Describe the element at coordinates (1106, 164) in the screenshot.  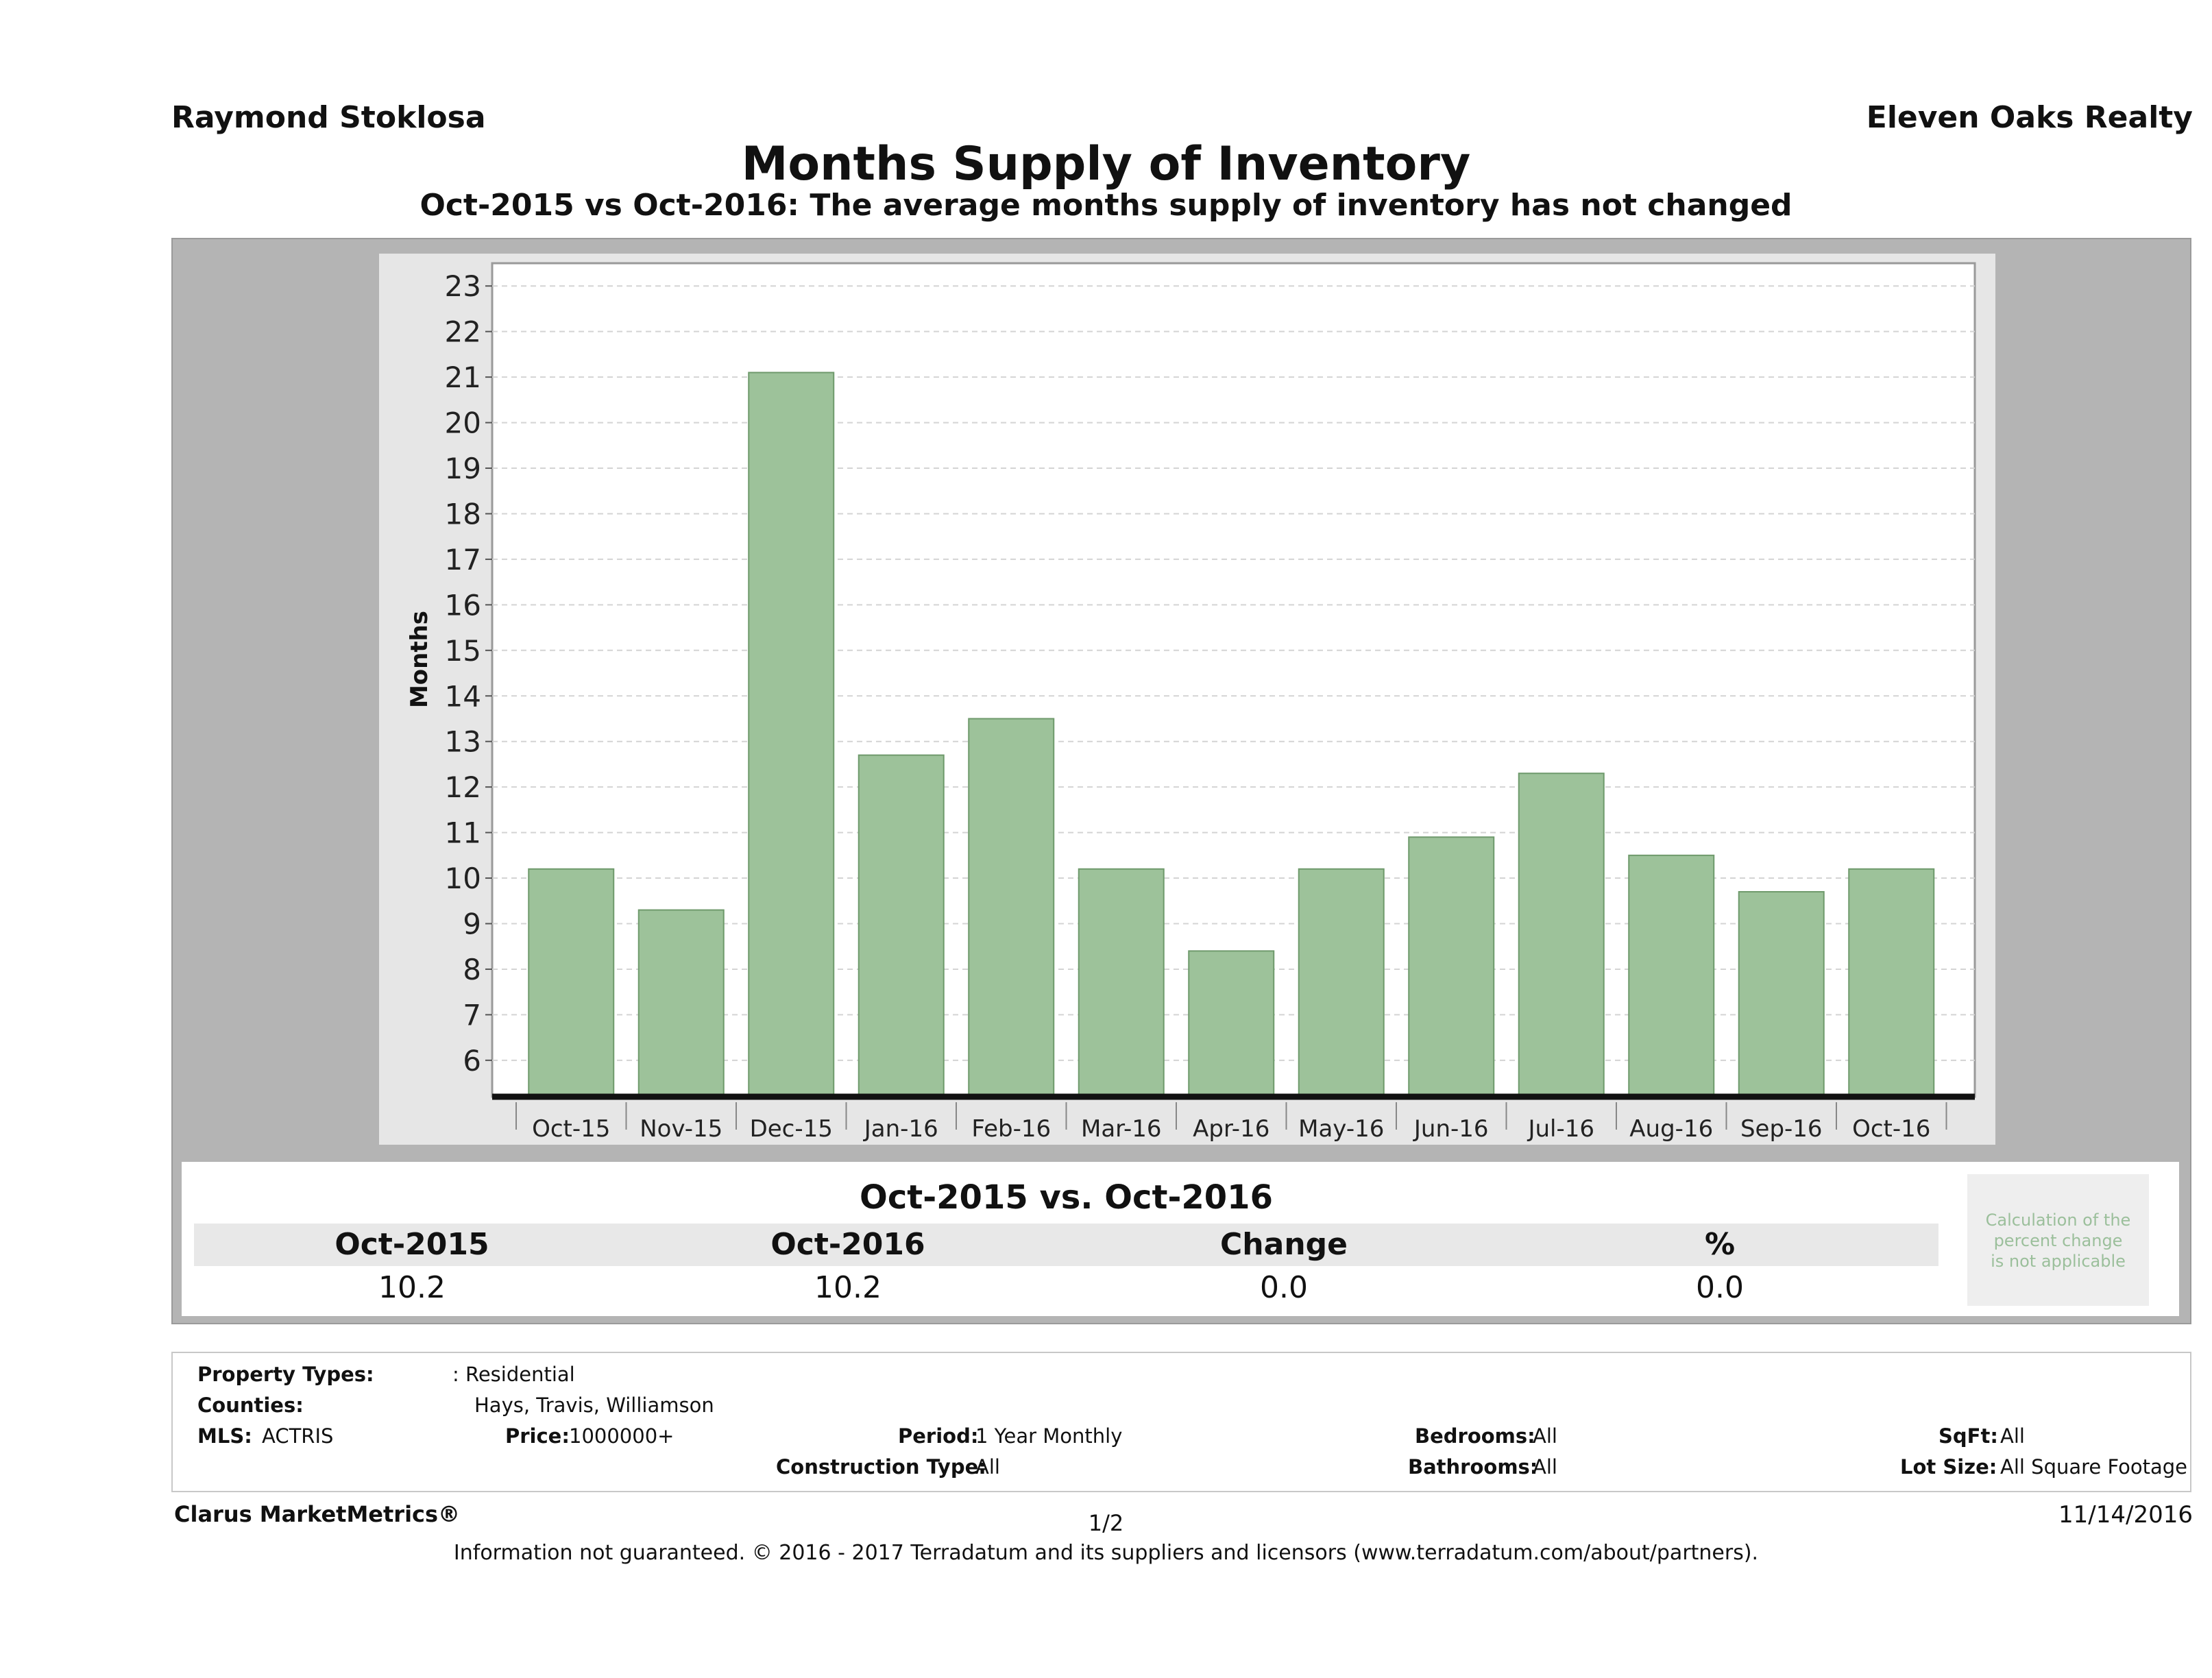
I see `page-title: Months Supply of Inventory` at that location.